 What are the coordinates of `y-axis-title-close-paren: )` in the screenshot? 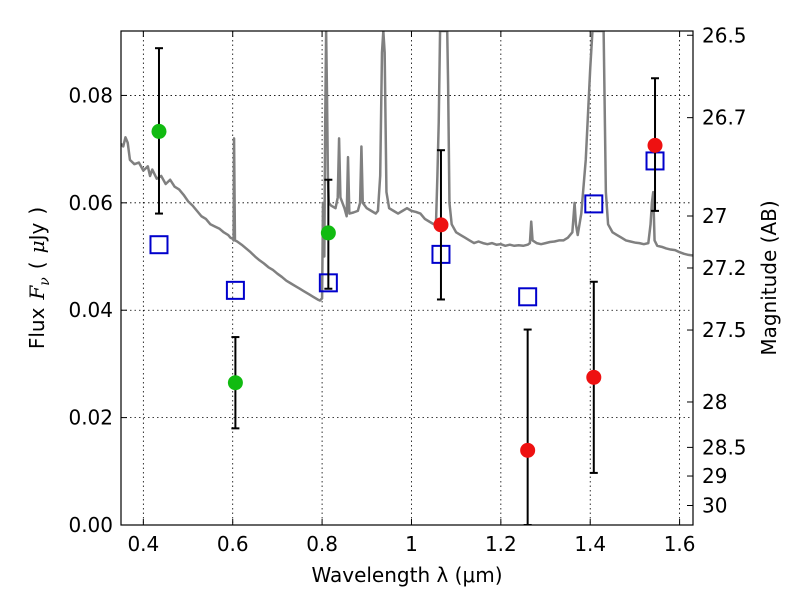 It's located at (37, 211).